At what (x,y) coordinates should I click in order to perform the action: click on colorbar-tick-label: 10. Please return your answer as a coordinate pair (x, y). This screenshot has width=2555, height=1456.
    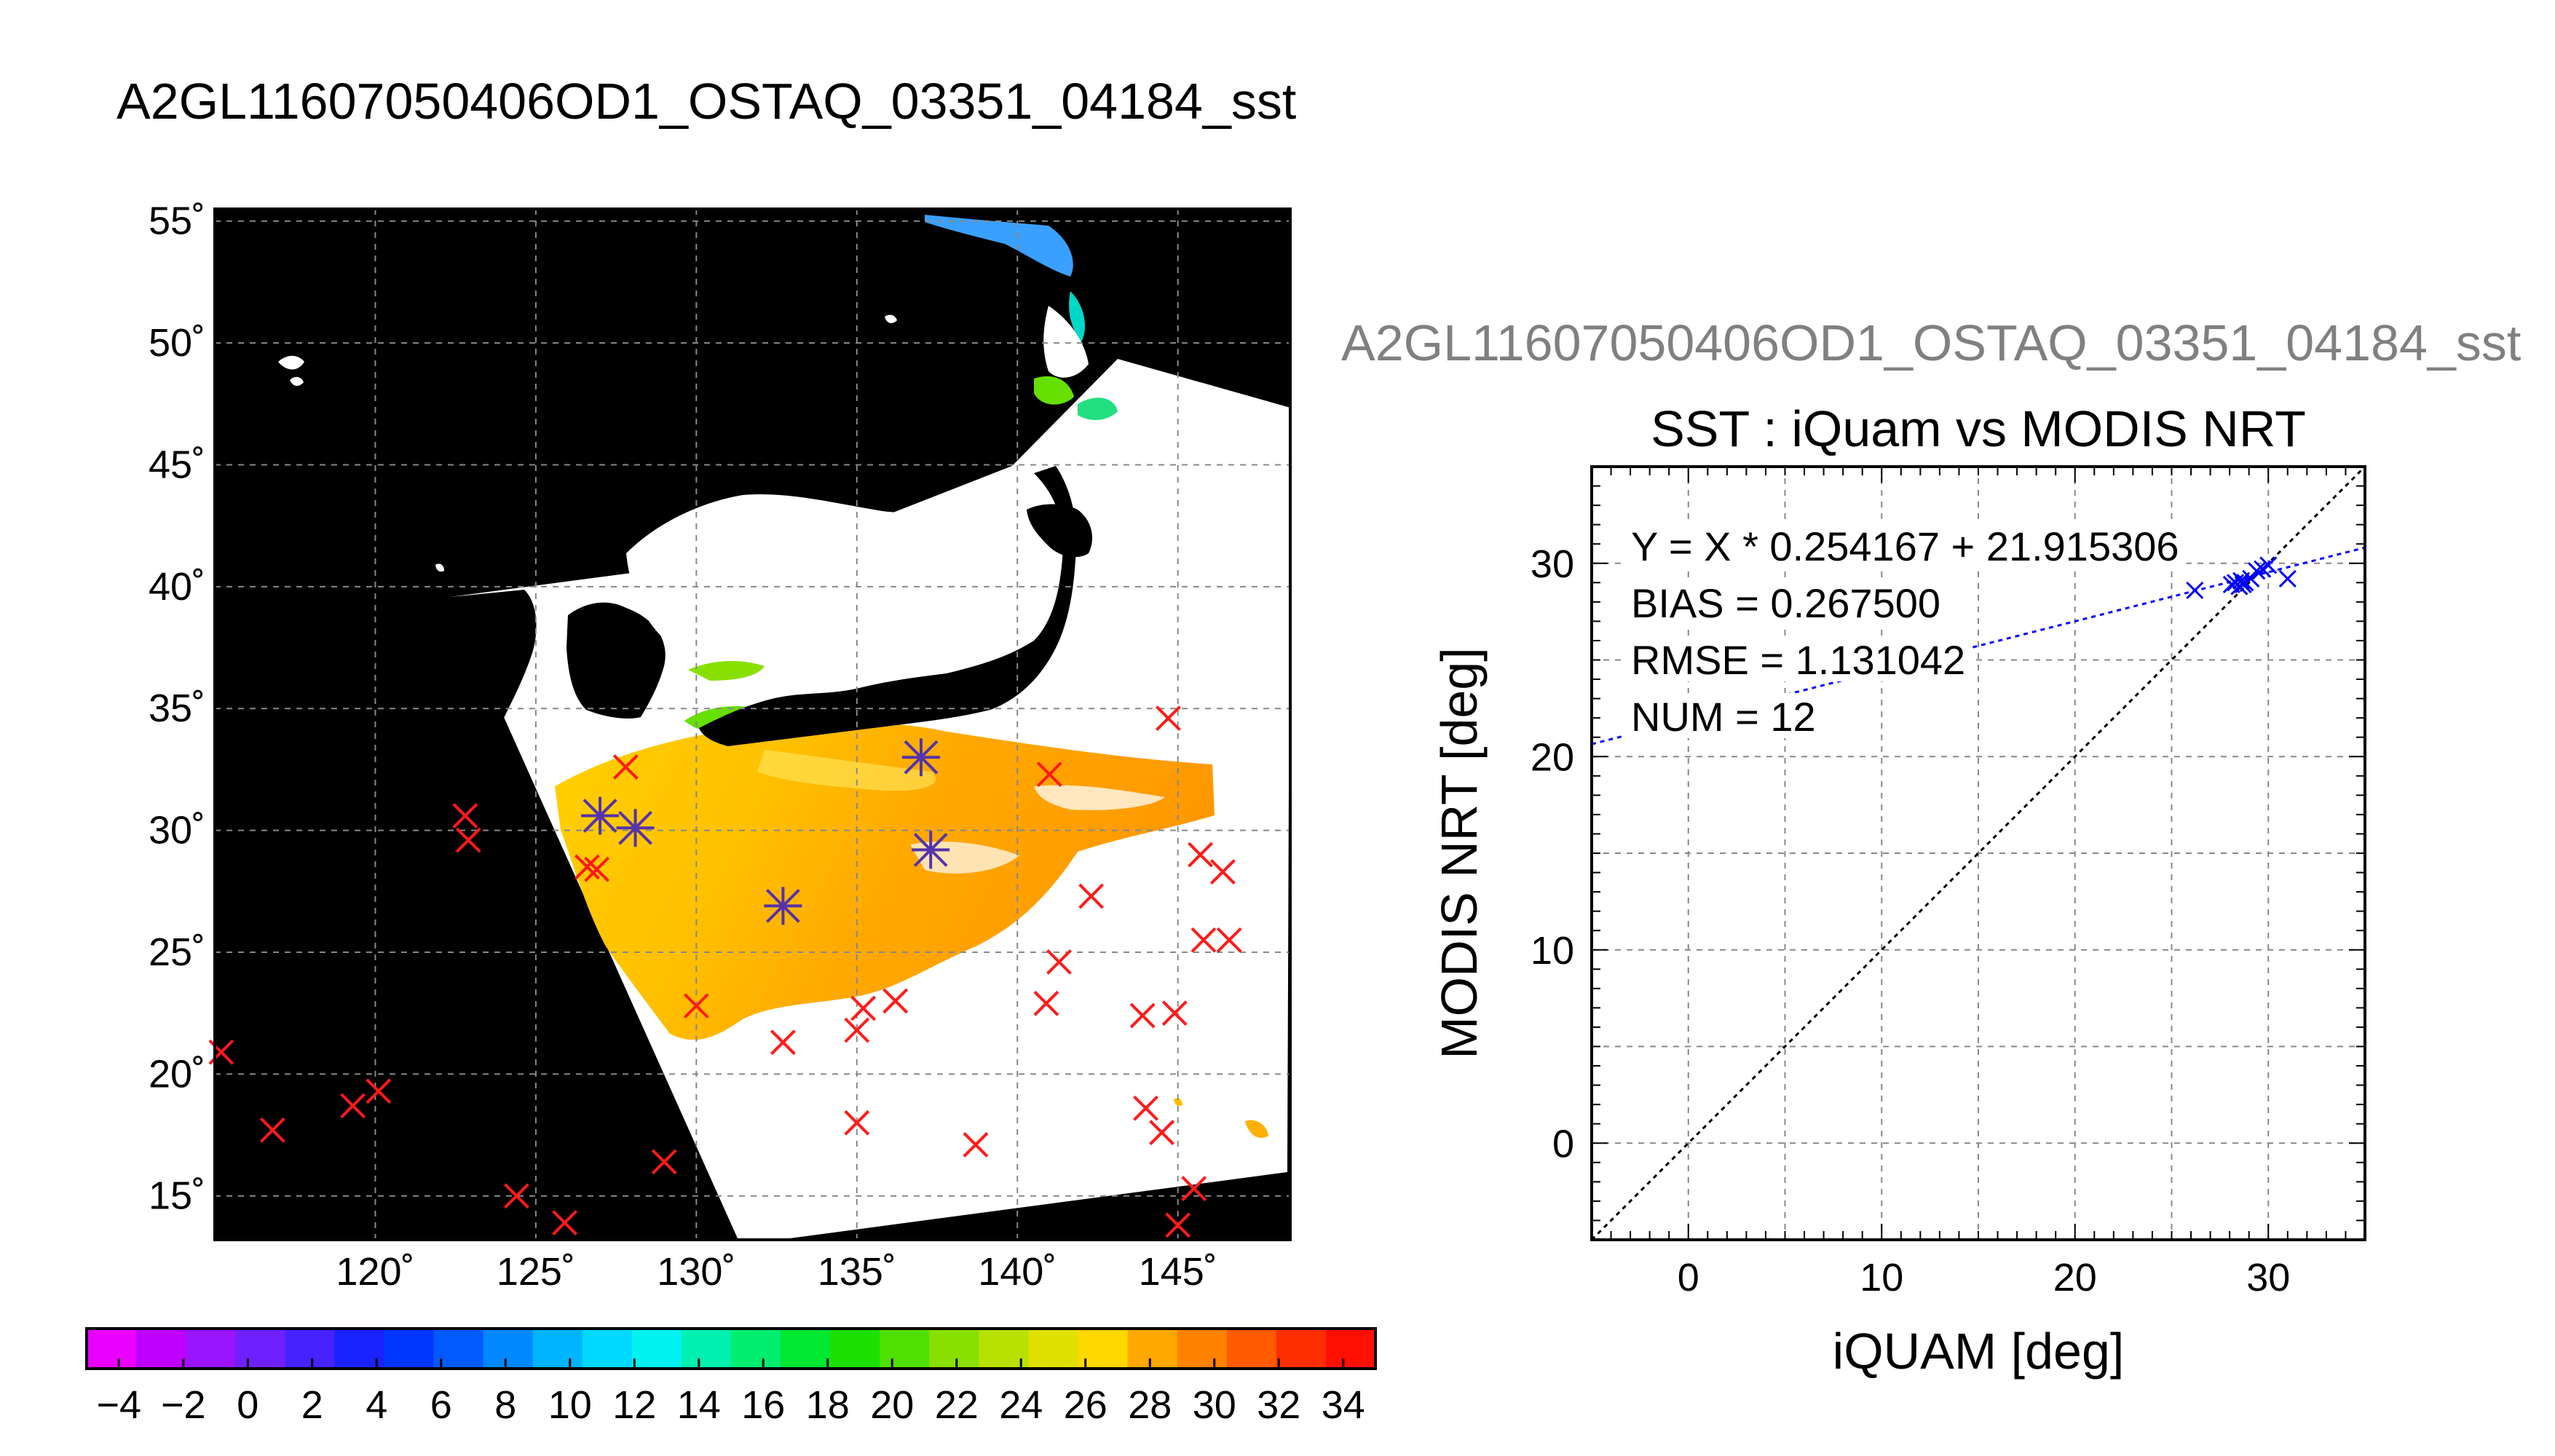
    Looking at the image, I should click on (570, 1405).